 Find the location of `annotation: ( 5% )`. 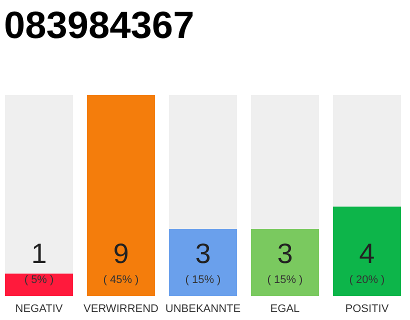

annotation: ( 5% ) is located at coordinates (39, 280).